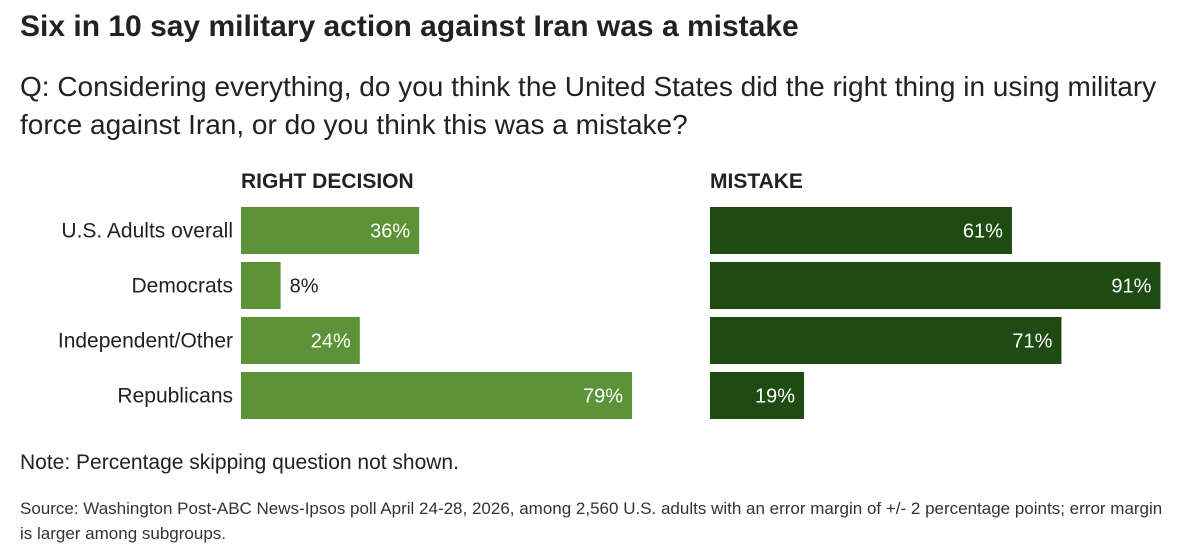 Image resolution: width=1200 pixels, height=557 pixels. Describe the element at coordinates (327, 181) in the screenshot. I see `series-header-right-decision: RIGHT DECISION` at that location.